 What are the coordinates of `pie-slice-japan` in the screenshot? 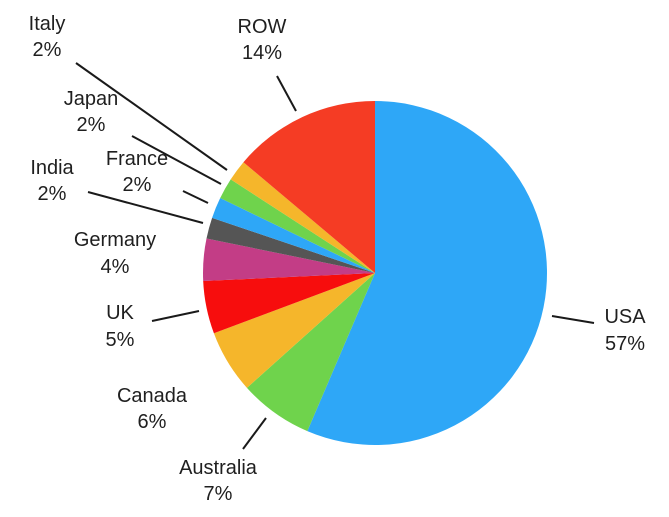 It's located at (297, 226).